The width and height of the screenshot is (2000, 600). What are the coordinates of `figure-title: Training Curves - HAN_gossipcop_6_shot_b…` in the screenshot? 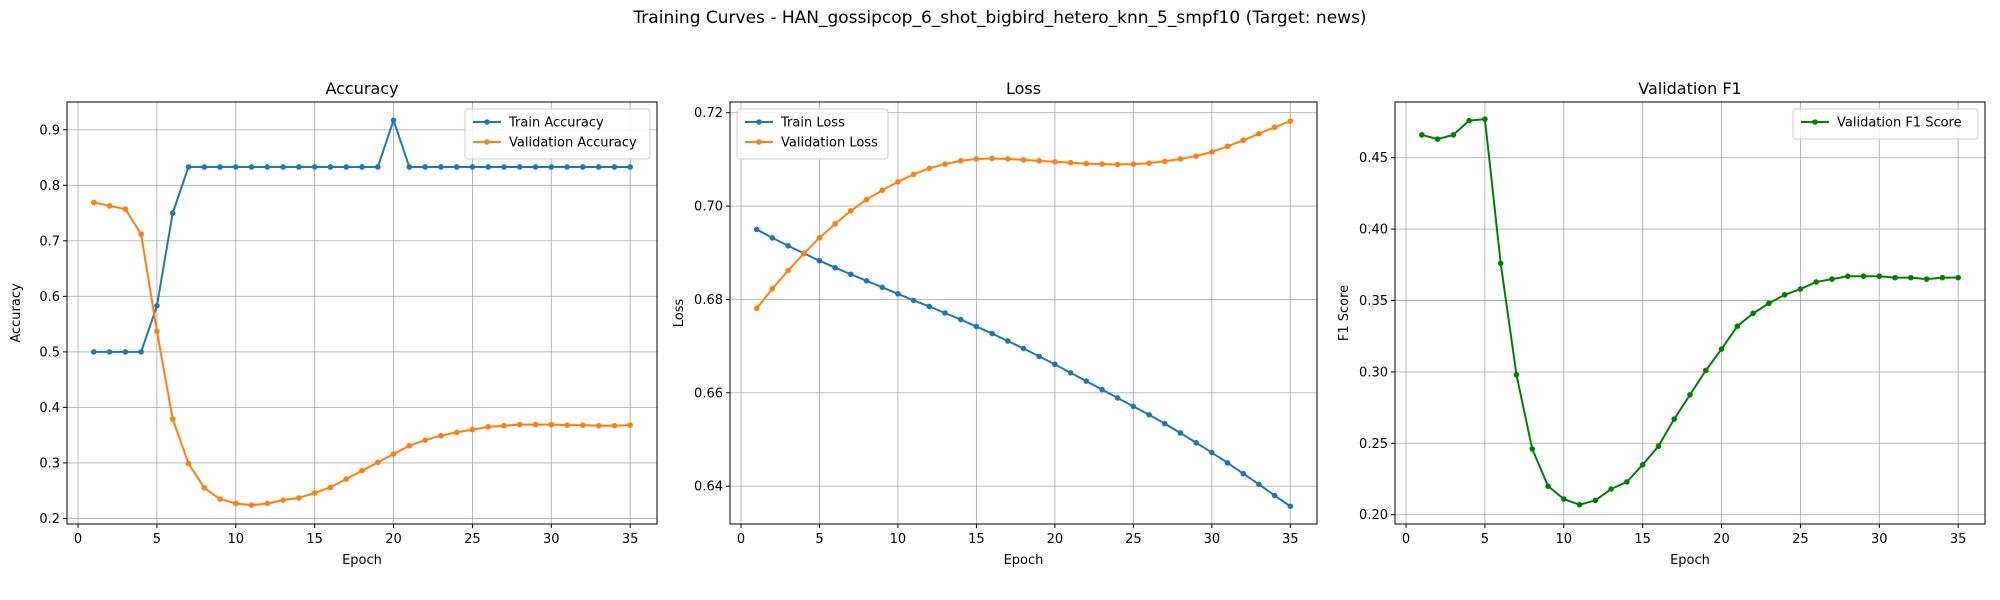 It's located at (1000, 18).